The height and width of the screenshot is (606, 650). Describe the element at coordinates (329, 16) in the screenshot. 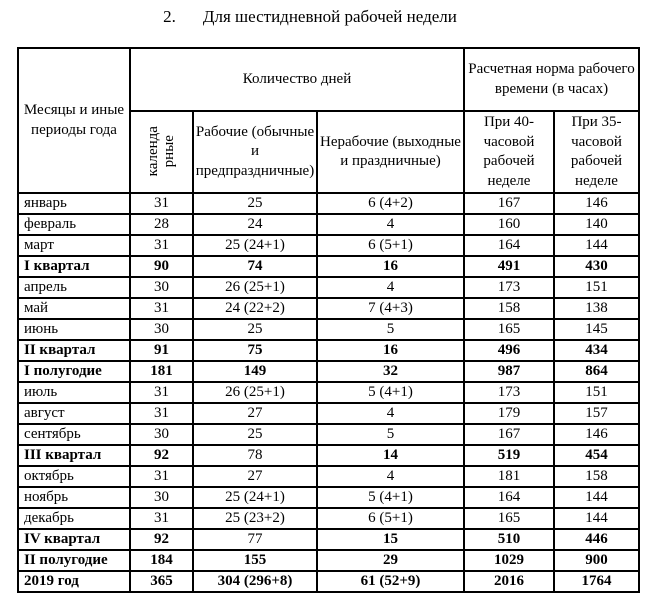

I see `title-text: Для шестидневной рабочей недели` at that location.